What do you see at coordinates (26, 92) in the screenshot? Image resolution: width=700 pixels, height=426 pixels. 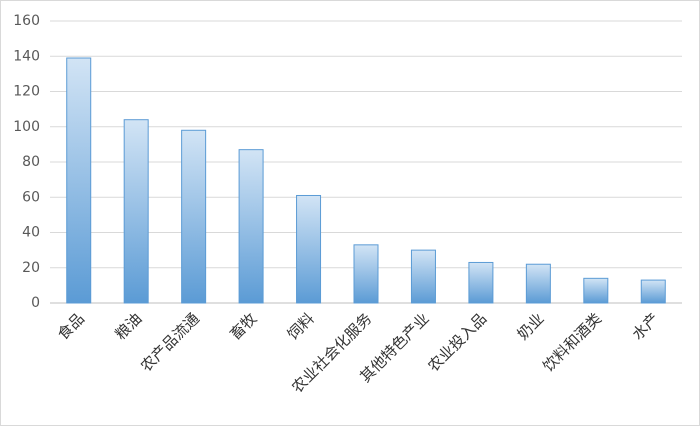 I see `y-tick-label: 120` at bounding box center [26, 92].